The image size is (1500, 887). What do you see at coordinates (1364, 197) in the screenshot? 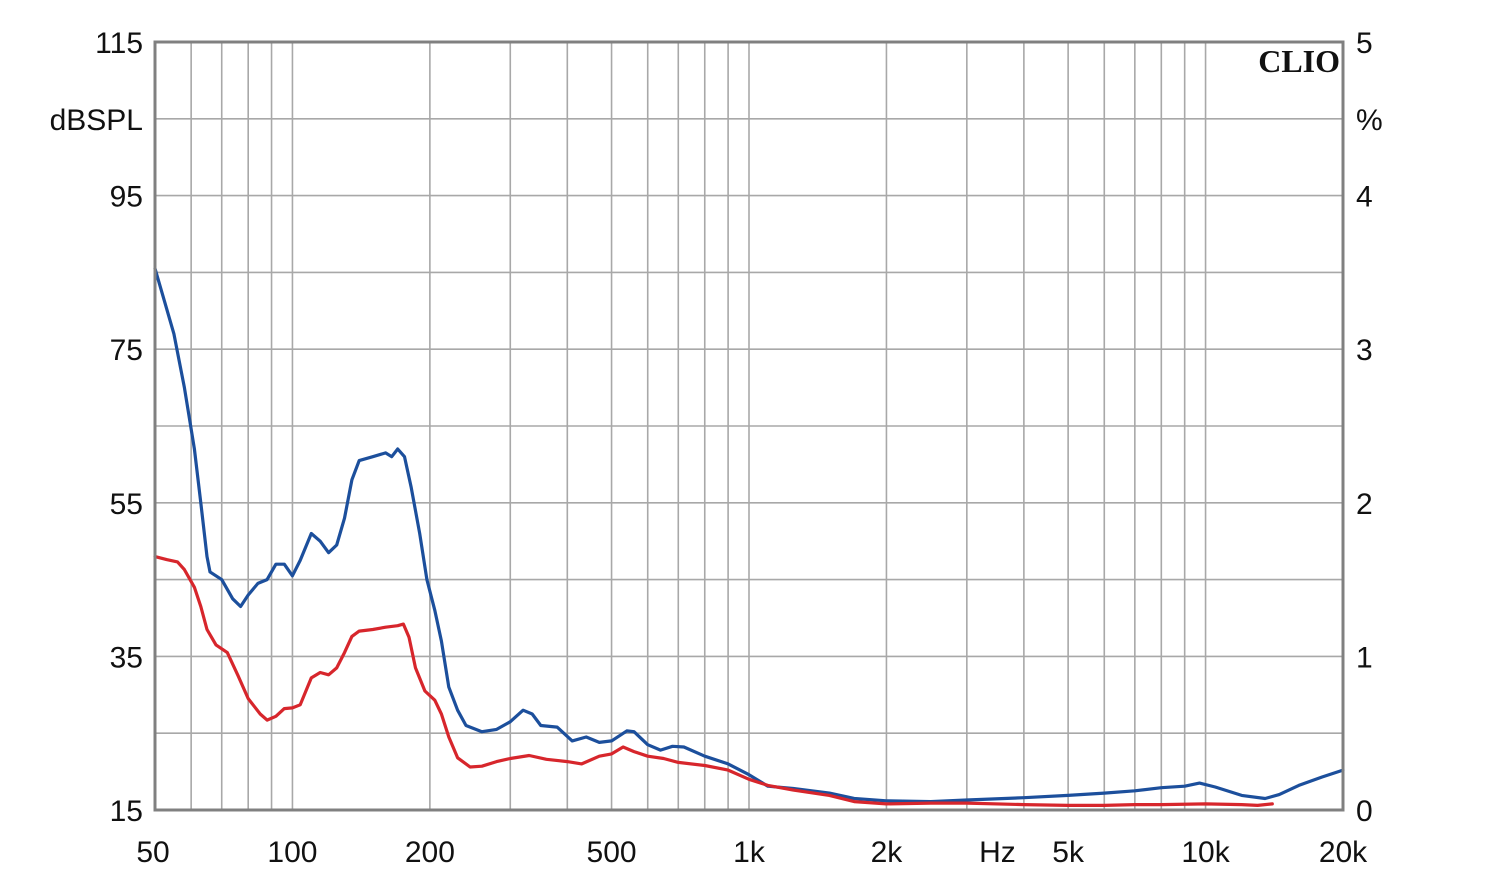
I see `right-y-tick-label: 4` at bounding box center [1364, 197].